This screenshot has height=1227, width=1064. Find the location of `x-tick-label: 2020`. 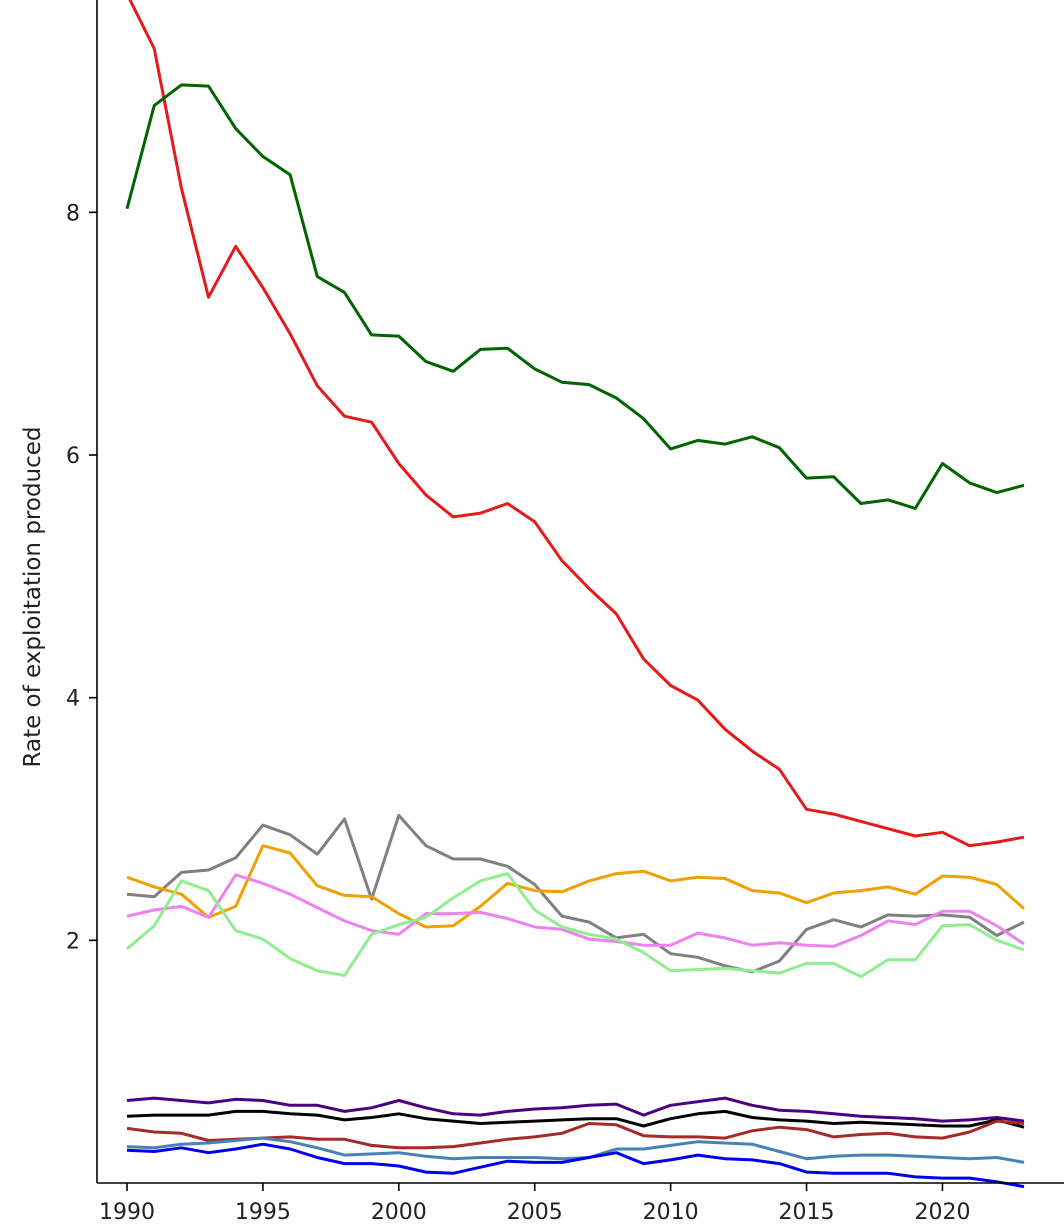

x-tick-label: 2020 is located at coordinates (942, 1212).